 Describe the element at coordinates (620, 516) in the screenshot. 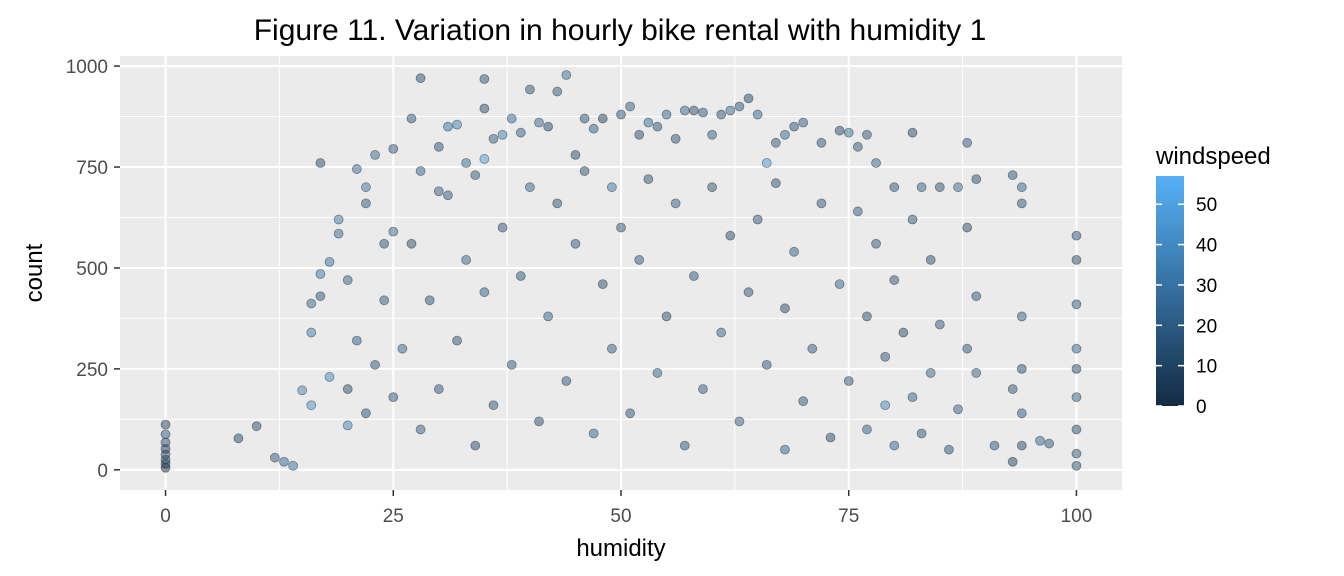

I see `x-tick-label: 50` at that location.